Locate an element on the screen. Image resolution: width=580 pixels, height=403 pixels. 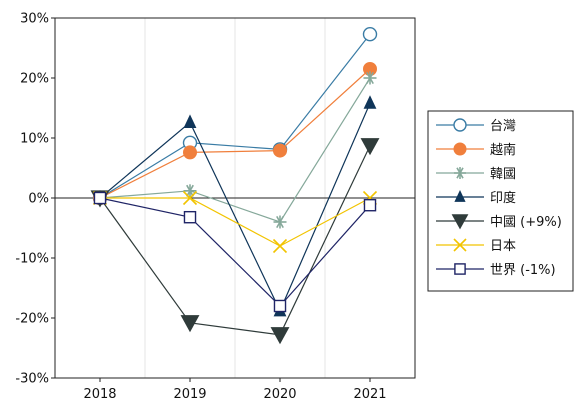
legend-box is located at coordinates (500, 201).